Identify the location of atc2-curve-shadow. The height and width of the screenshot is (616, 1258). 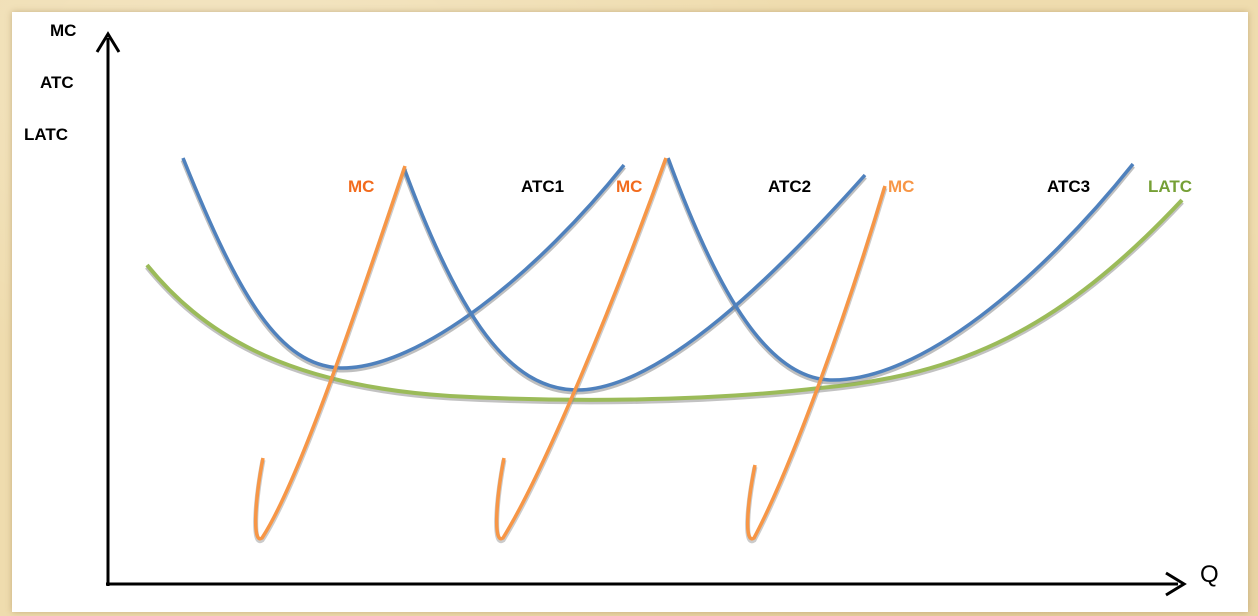
(634, 282).